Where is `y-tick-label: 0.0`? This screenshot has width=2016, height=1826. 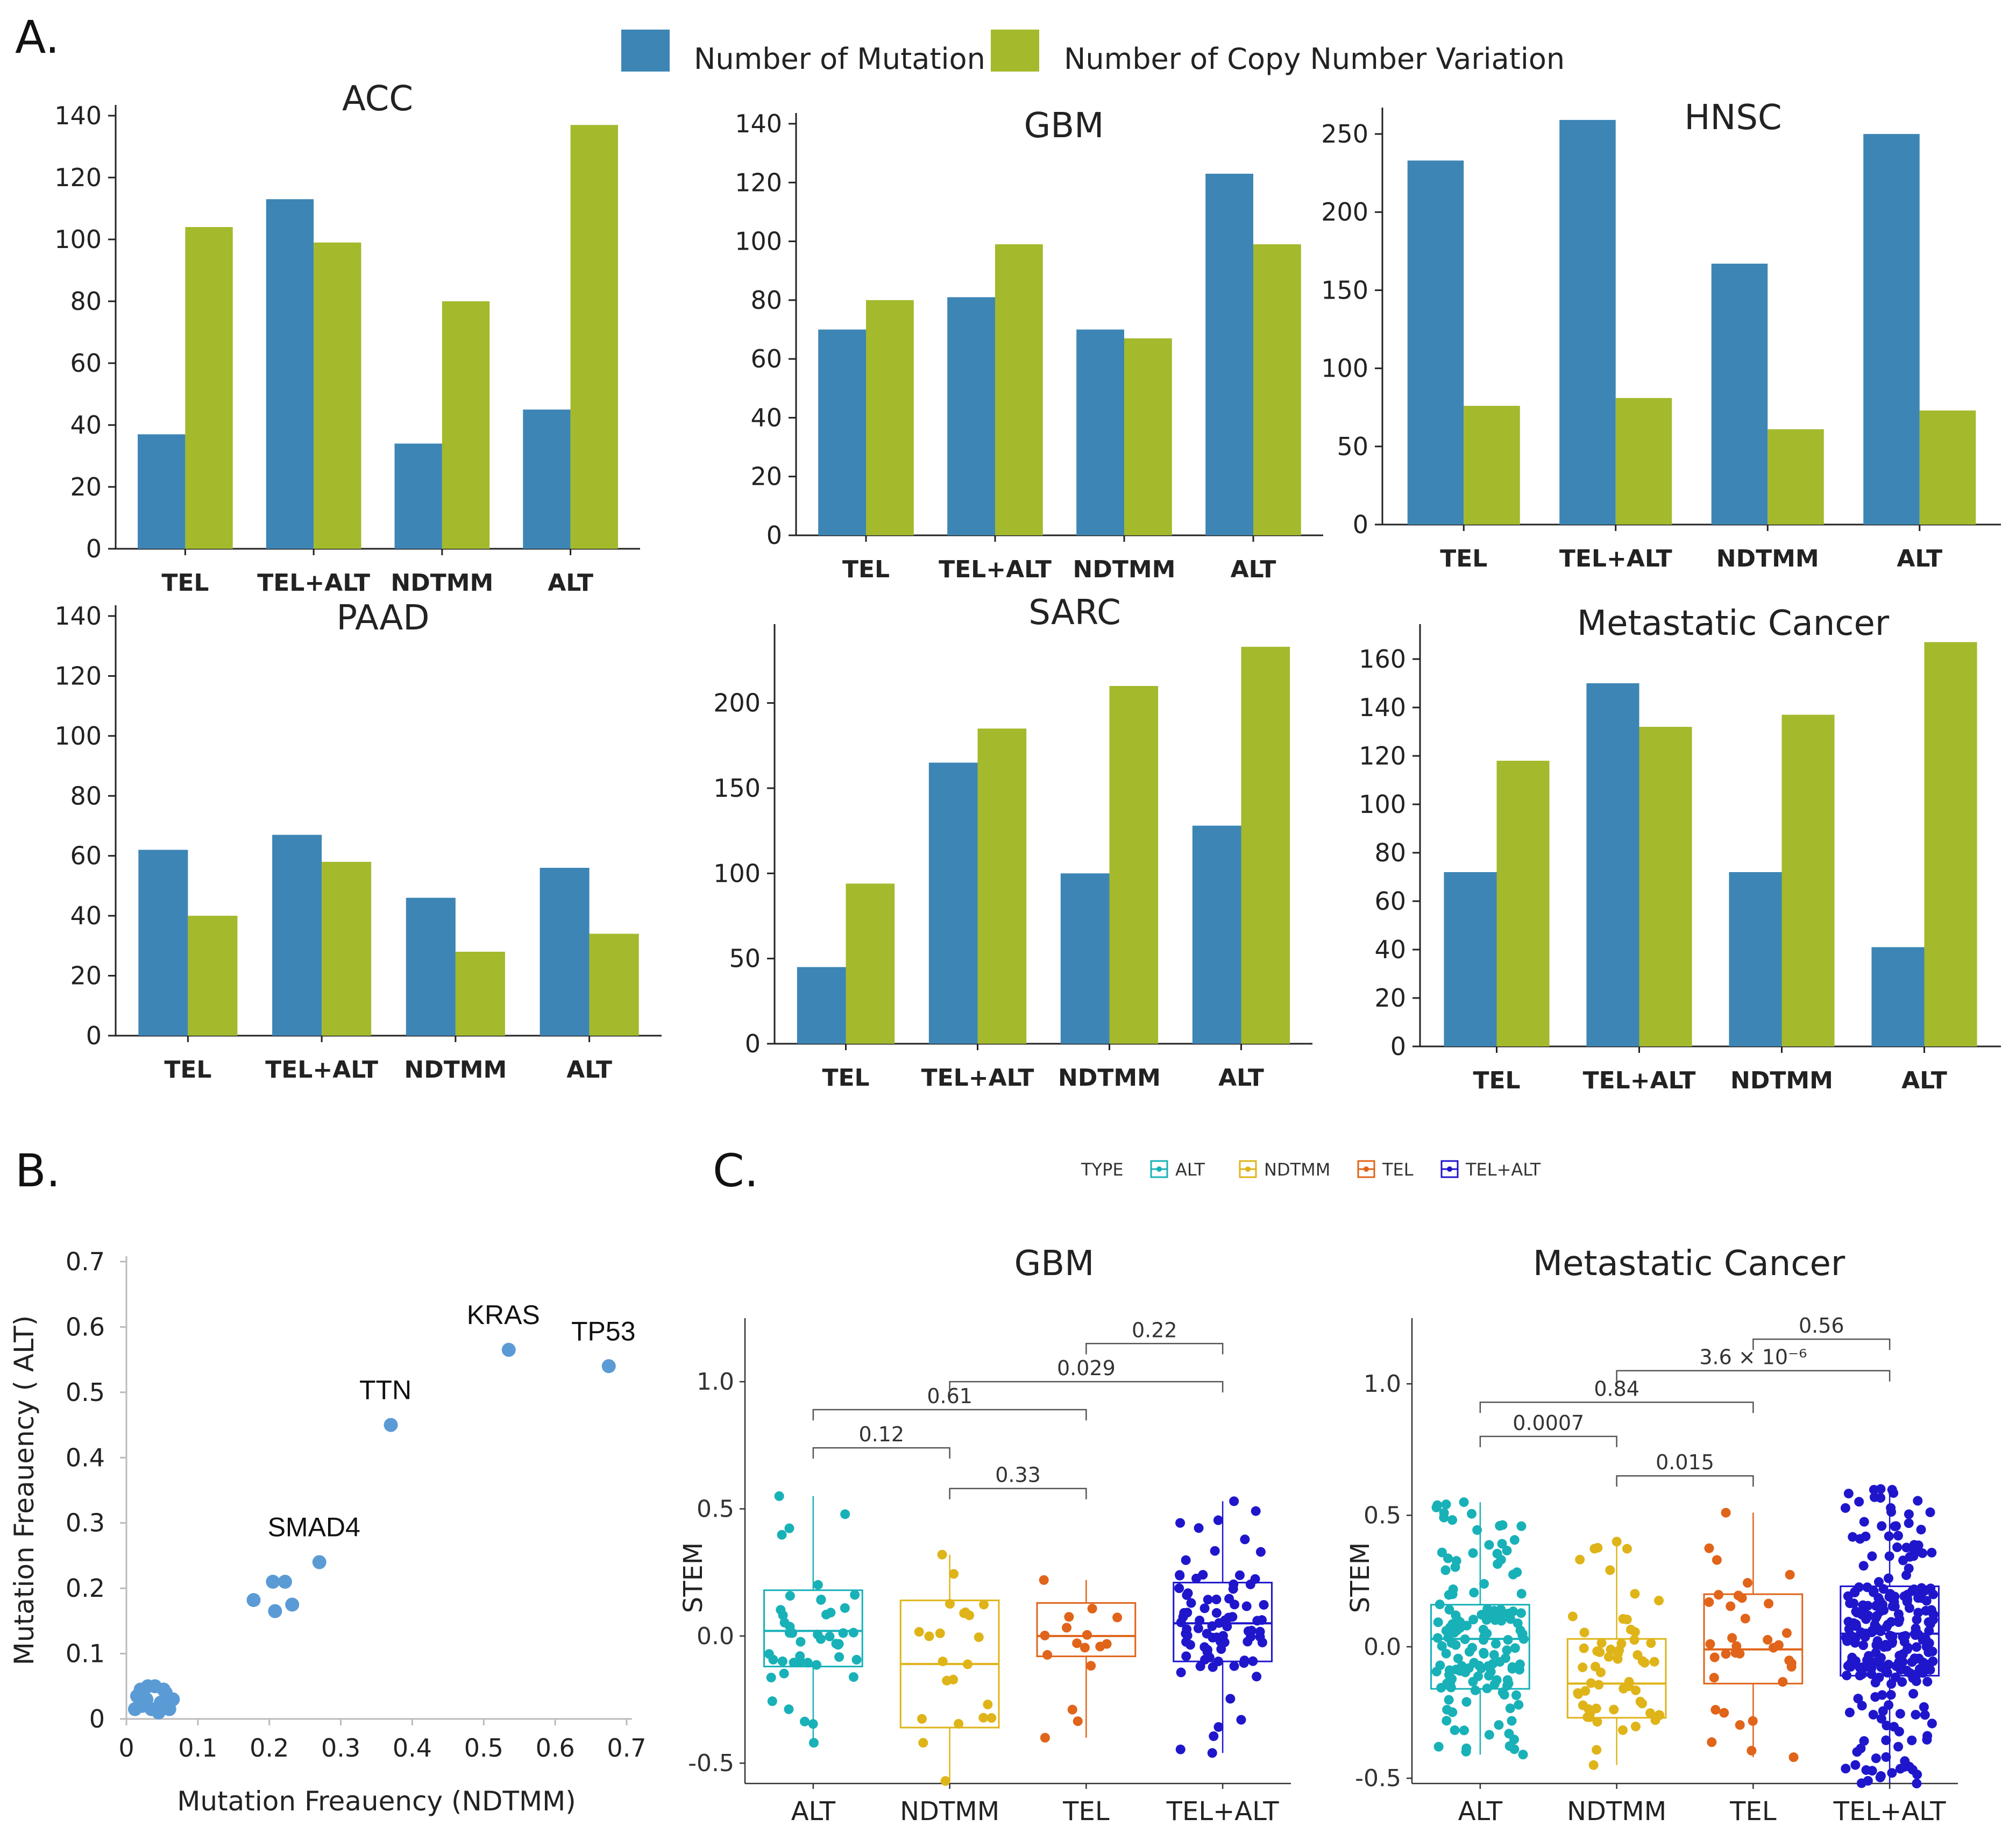
y-tick-label: 0.0 is located at coordinates (715, 1637).